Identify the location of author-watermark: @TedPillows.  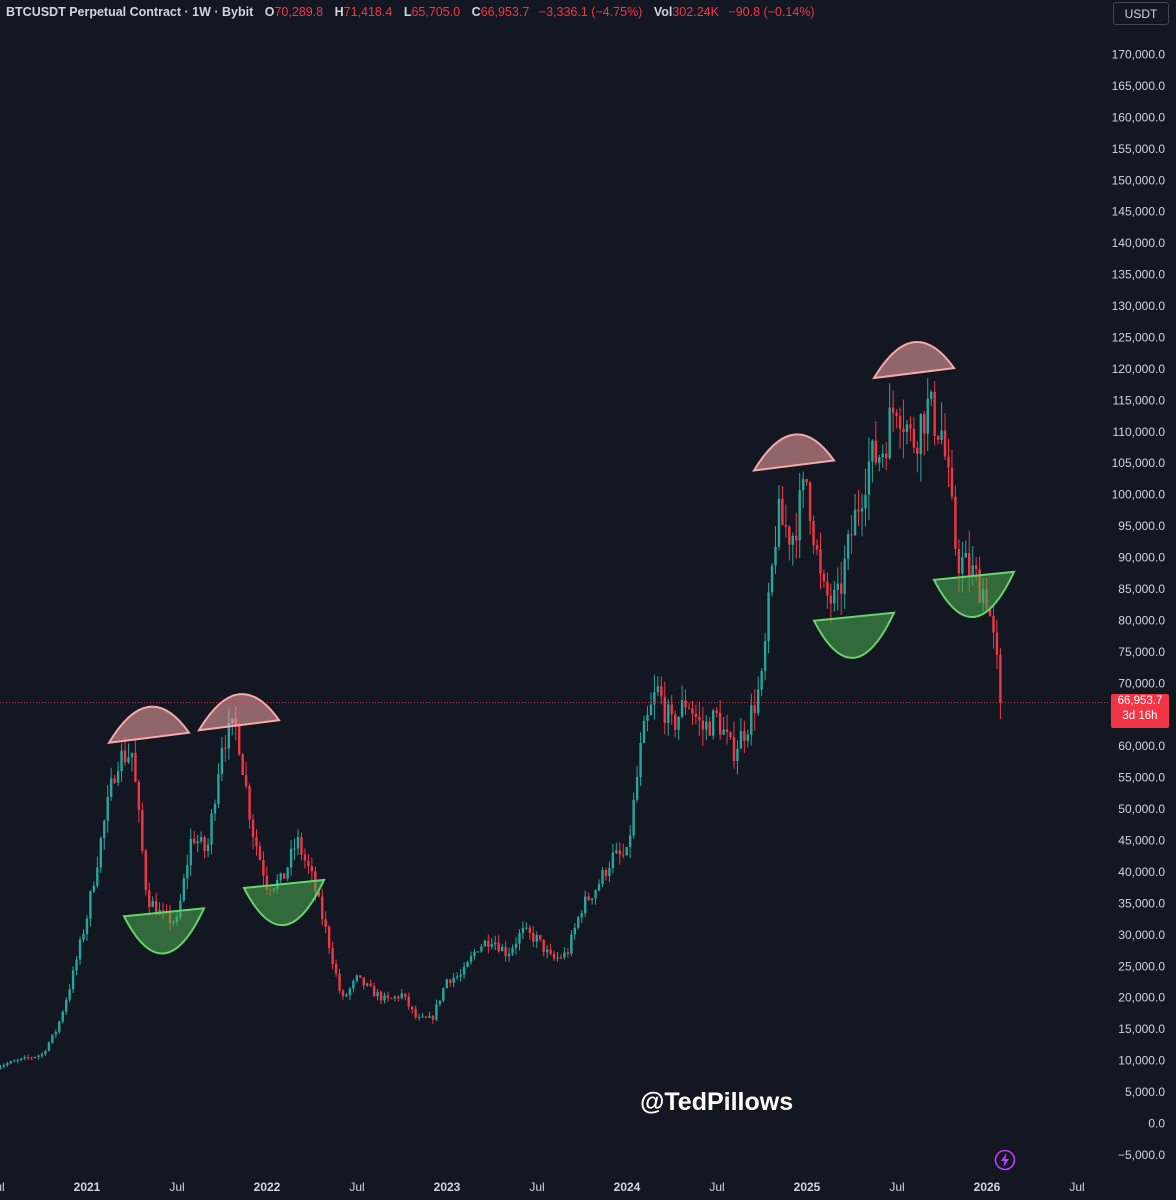
(717, 1102).